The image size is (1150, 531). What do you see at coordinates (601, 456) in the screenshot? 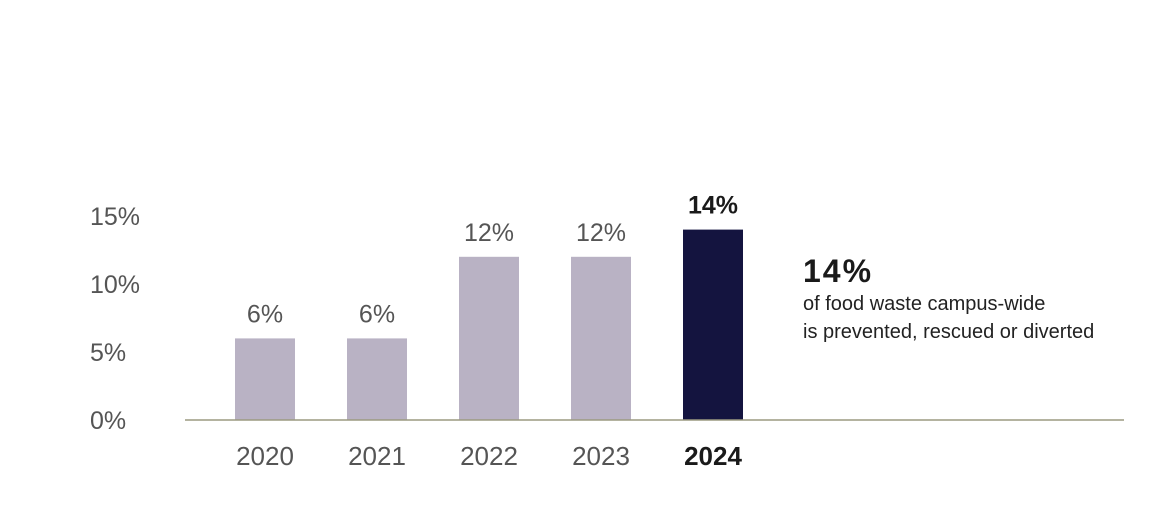
I see `category-label-2023: 2023` at bounding box center [601, 456].